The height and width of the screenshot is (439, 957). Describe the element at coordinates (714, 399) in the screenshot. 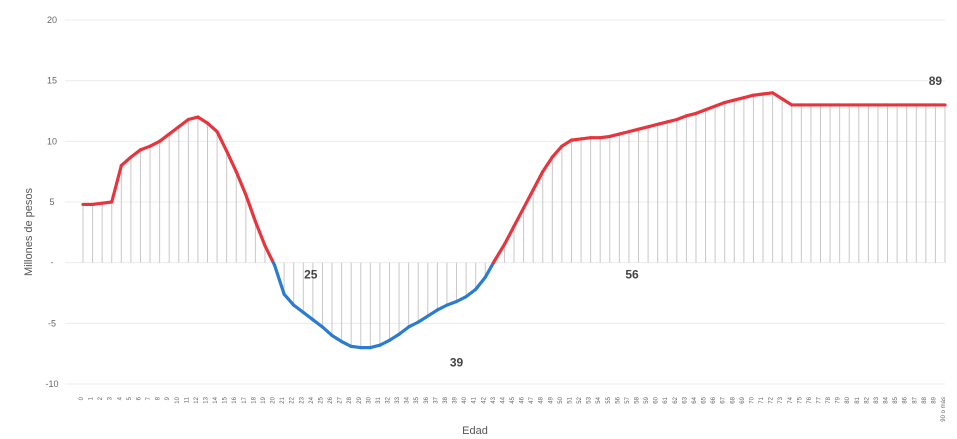

I see `x-tick-label: 66` at that location.